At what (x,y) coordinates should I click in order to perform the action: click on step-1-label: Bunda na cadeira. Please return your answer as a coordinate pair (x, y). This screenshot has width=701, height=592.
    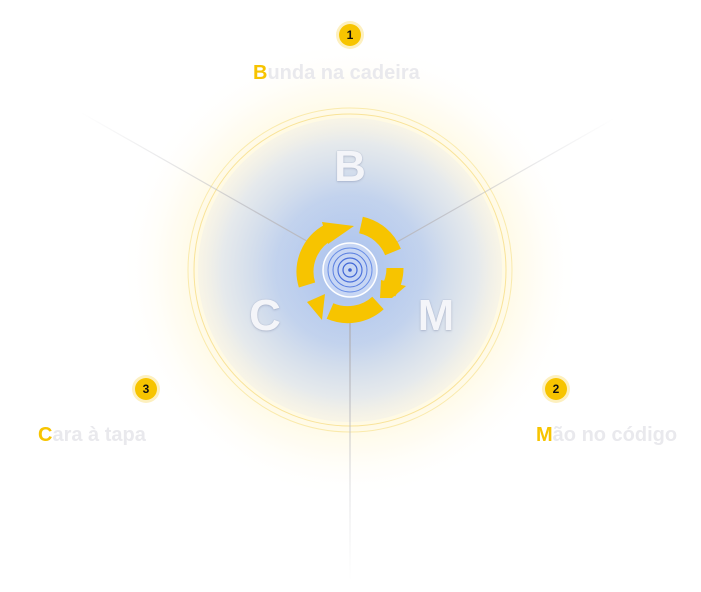
    Looking at the image, I should click on (336, 73).